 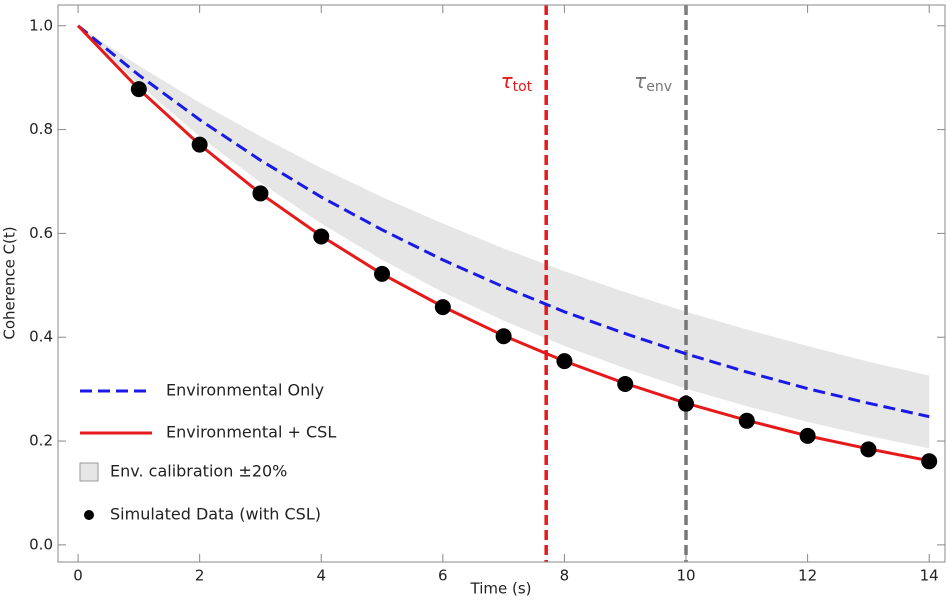 What do you see at coordinates (245, 390) in the screenshot?
I see `legend-label: Environmental Only` at bounding box center [245, 390].